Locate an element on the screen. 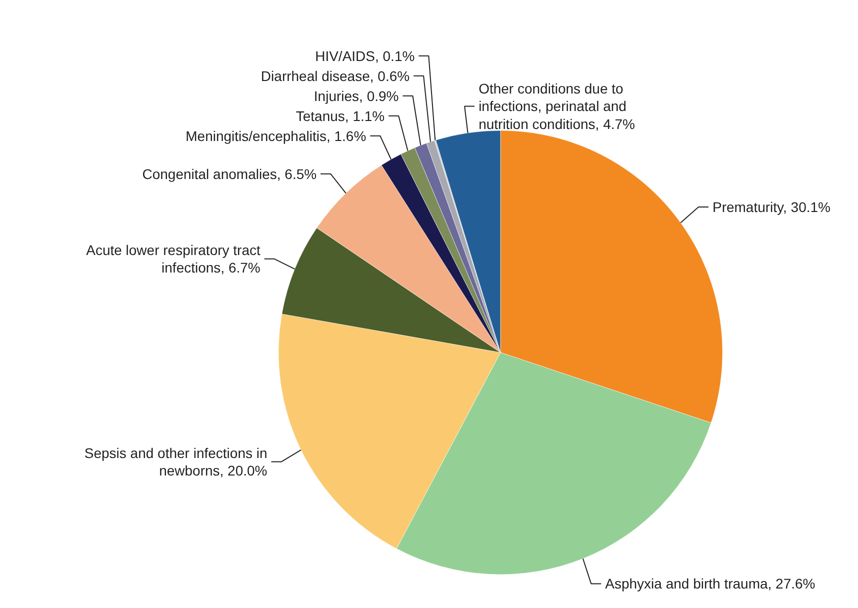 The height and width of the screenshot is (608, 858). slice-label: Sepsis and other infections in newborns, 20.0% is located at coordinates (176, 461).